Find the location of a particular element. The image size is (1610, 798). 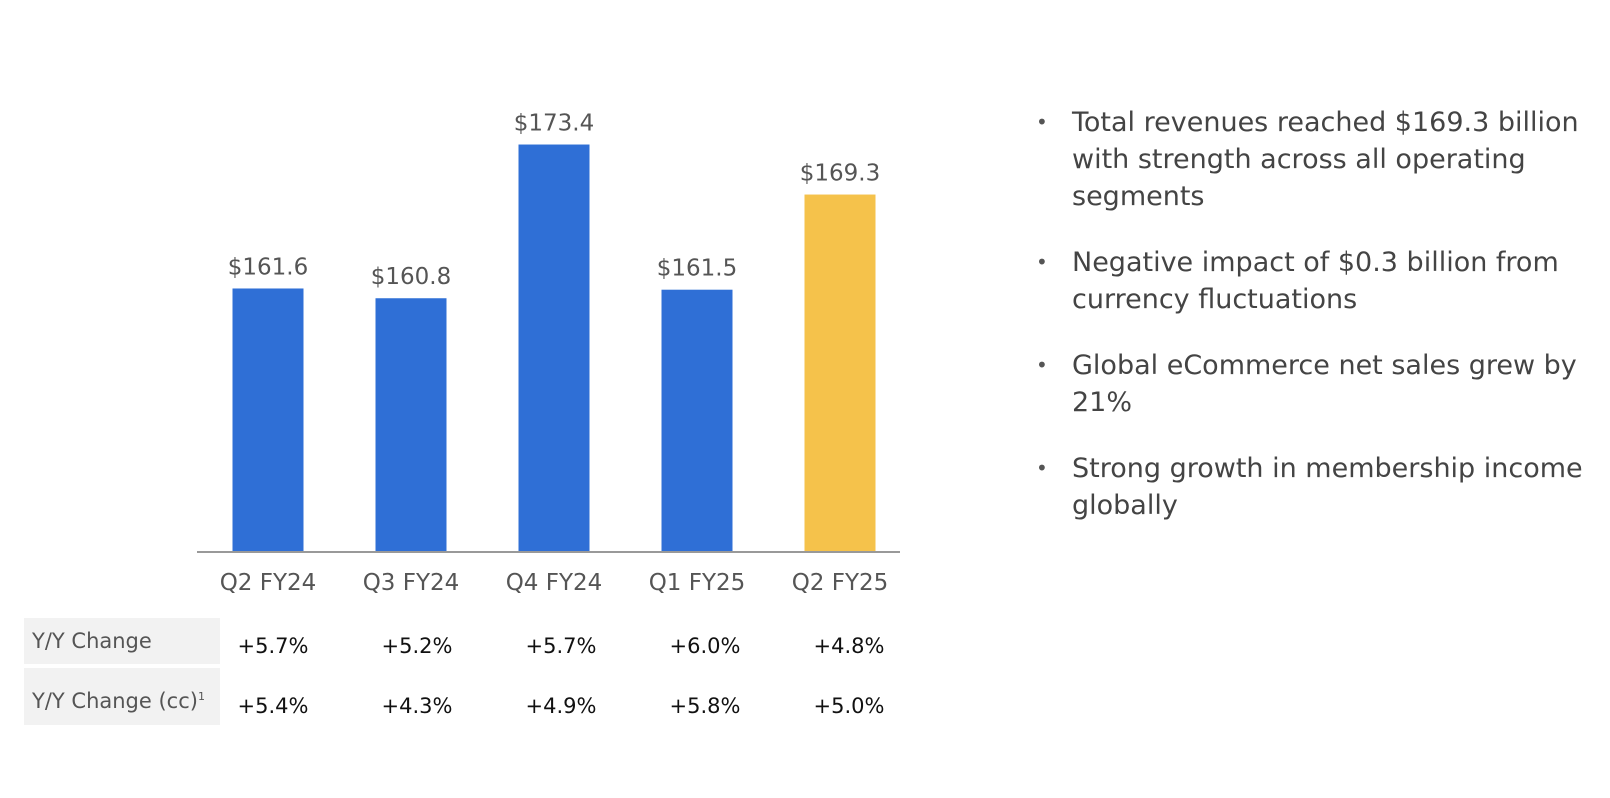

footnote-marker: 1 is located at coordinates (201, 696).